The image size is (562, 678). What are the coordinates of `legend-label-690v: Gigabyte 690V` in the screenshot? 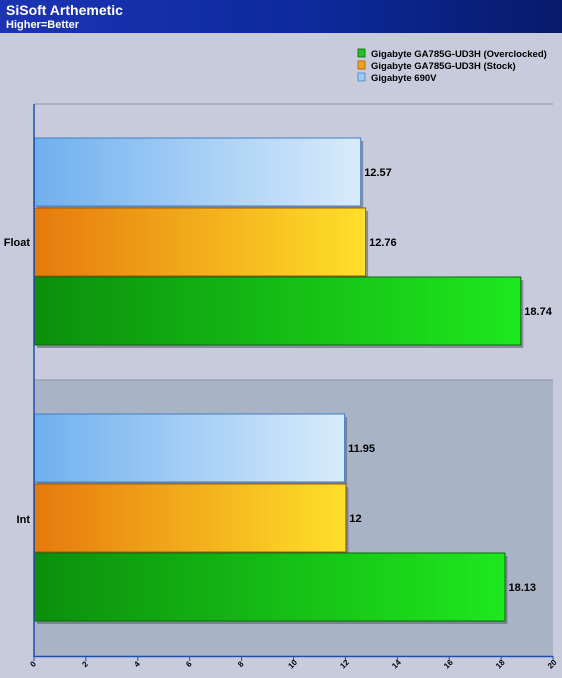 It's located at (404, 78).